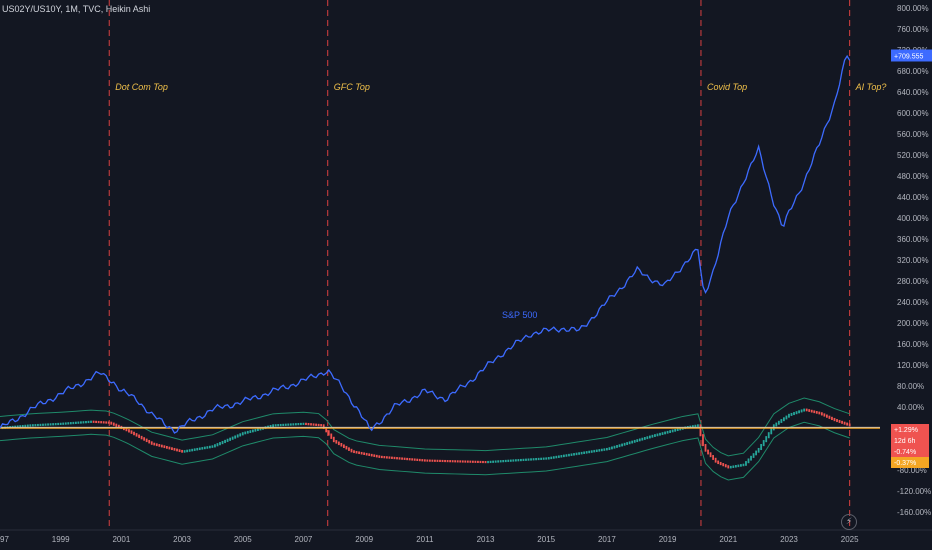  What do you see at coordinates (913, 302) in the screenshot?
I see `y-tick-label: 240.00%` at bounding box center [913, 302].